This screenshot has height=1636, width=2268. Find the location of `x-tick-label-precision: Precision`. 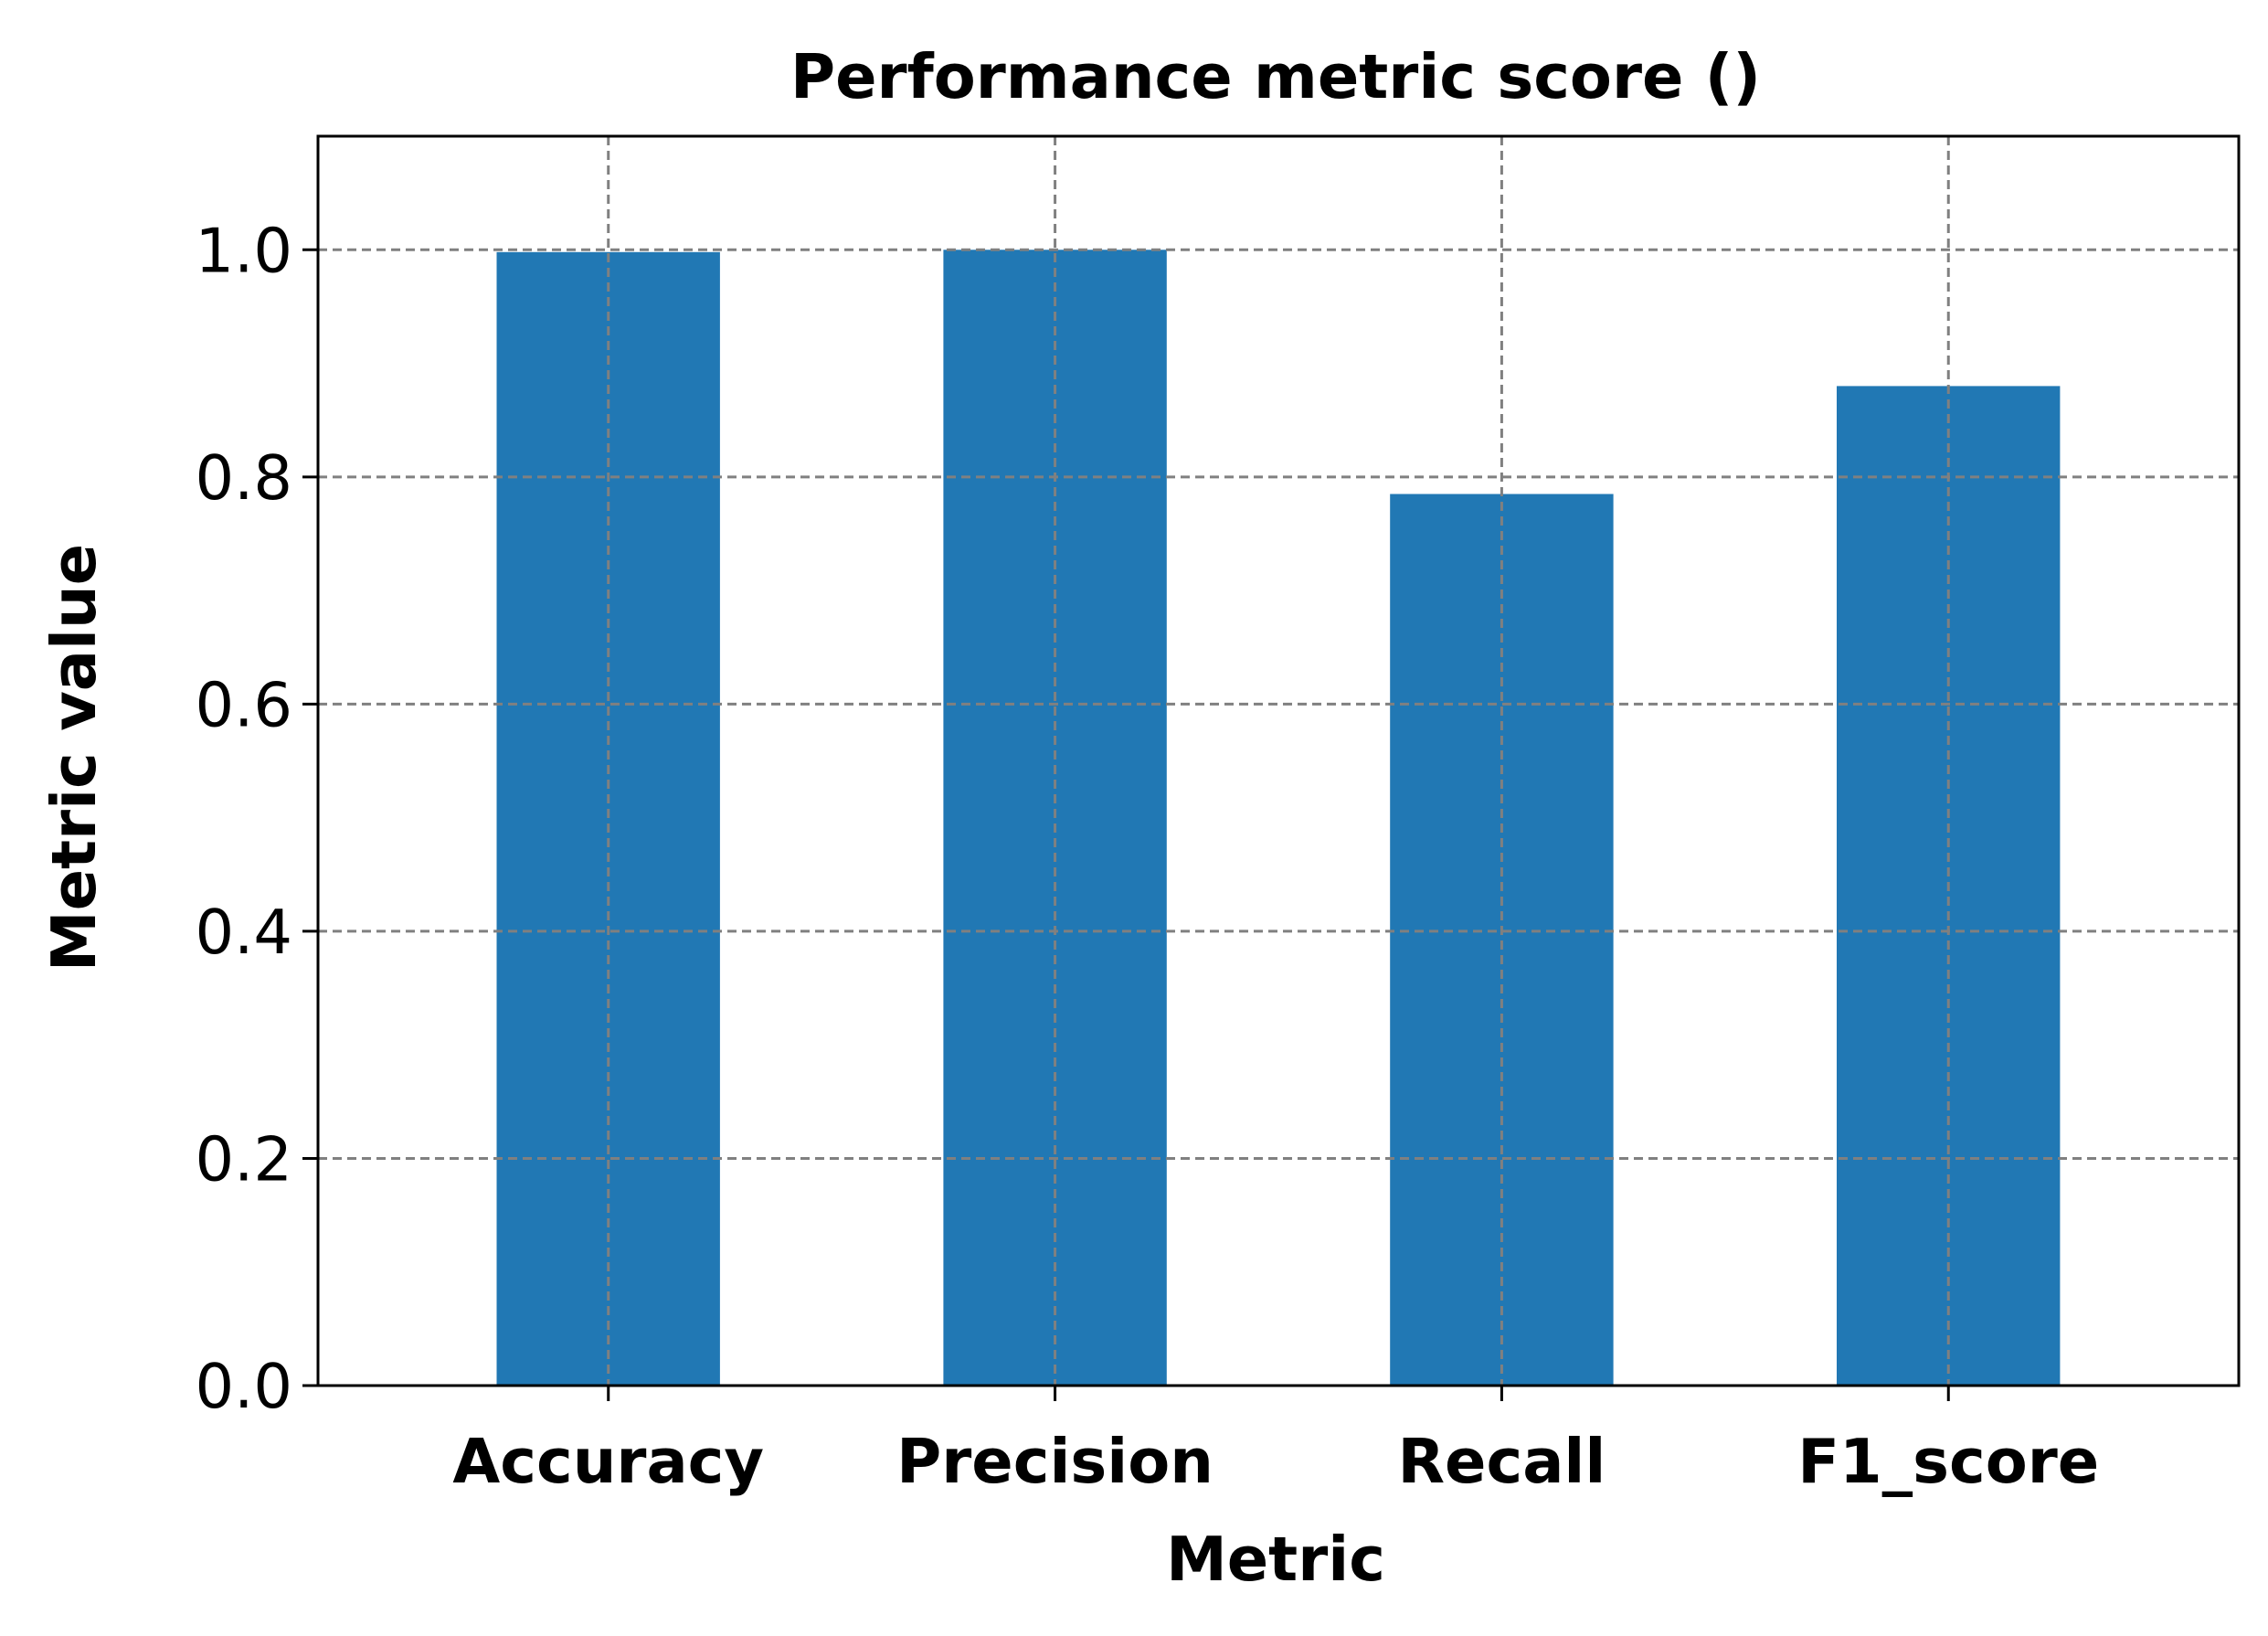

x-tick-label-precision: Precision is located at coordinates (1054, 1462).